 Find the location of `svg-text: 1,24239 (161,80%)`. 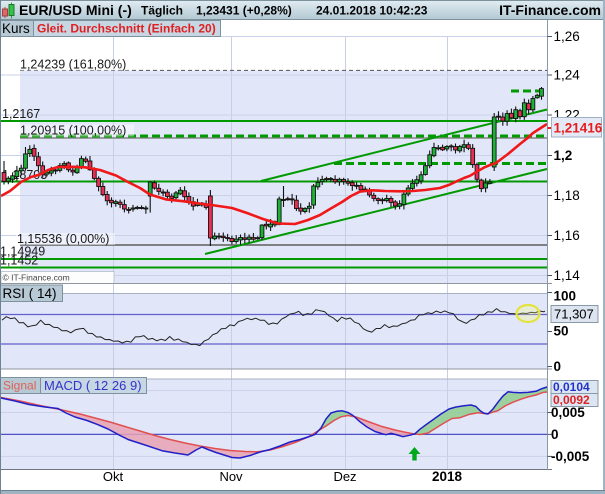

svg-text: 1,24239 (161,80%) is located at coordinates (73, 65).